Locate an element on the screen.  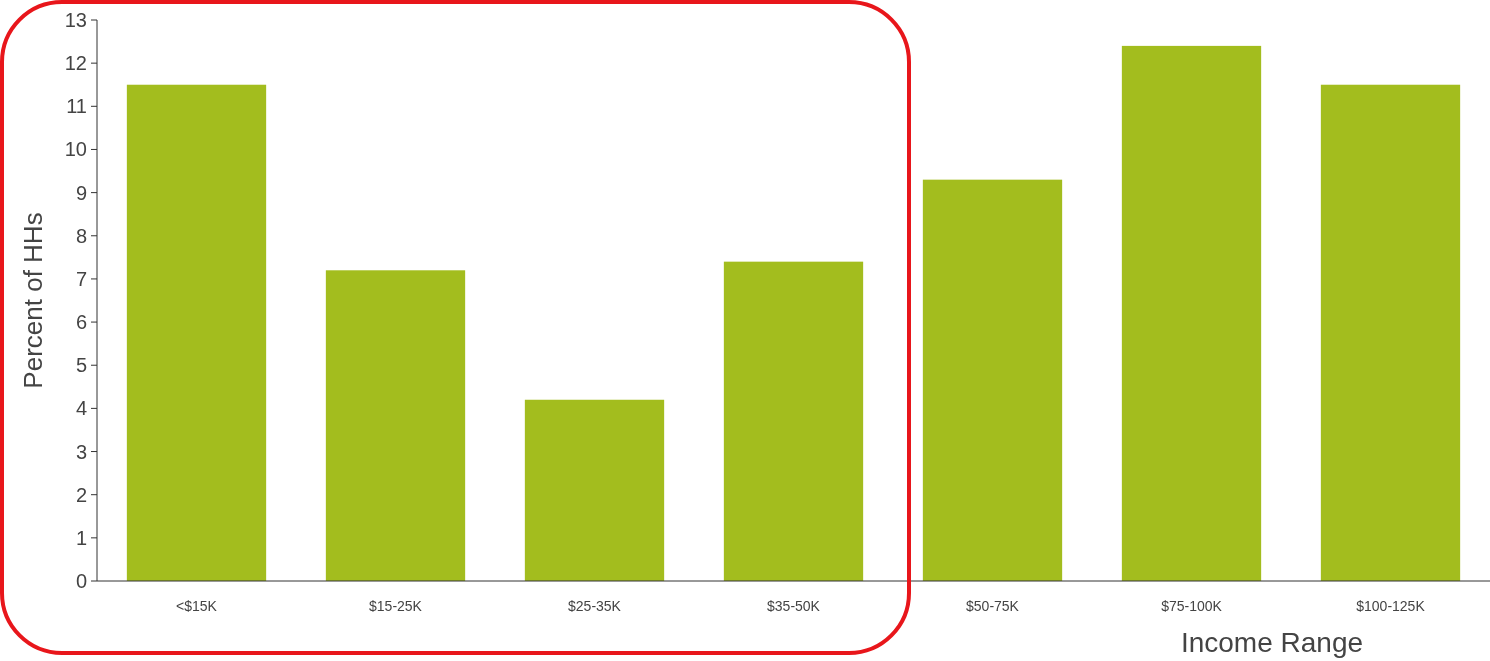
x-tick-label: $75-100K is located at coordinates (1192, 606).